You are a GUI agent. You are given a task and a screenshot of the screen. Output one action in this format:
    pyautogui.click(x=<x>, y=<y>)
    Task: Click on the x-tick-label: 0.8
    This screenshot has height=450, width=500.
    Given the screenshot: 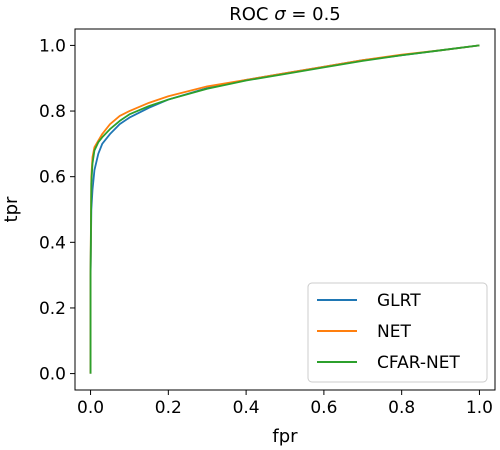 What is the action you would take?
    pyautogui.click(x=401, y=408)
    